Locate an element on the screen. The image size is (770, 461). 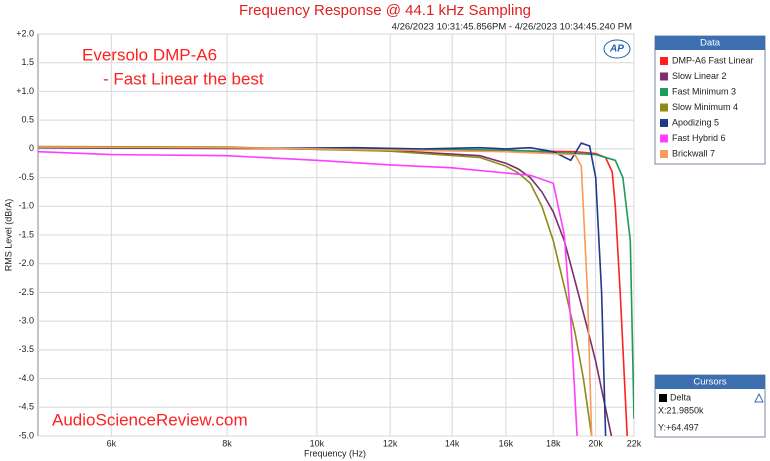
legend-header is located at coordinates (710, 43).